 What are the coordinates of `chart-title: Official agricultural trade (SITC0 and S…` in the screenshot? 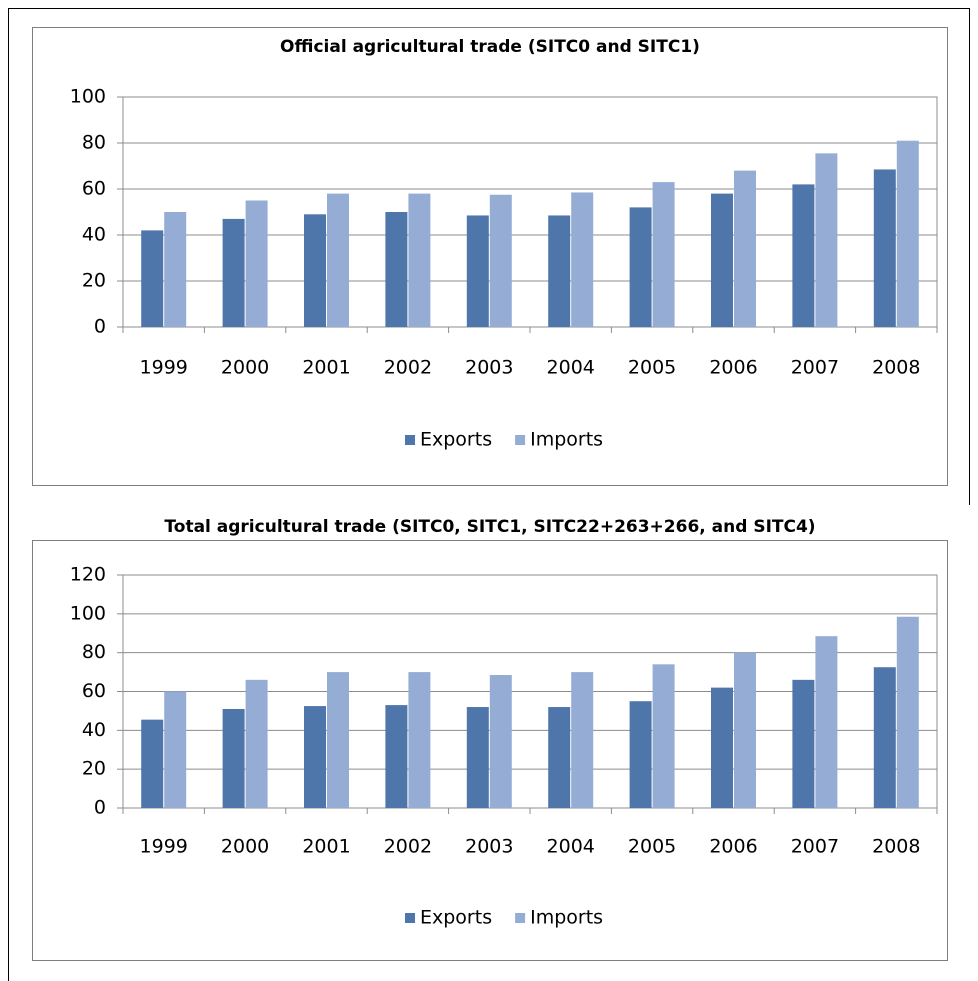 It's located at (490, 47).